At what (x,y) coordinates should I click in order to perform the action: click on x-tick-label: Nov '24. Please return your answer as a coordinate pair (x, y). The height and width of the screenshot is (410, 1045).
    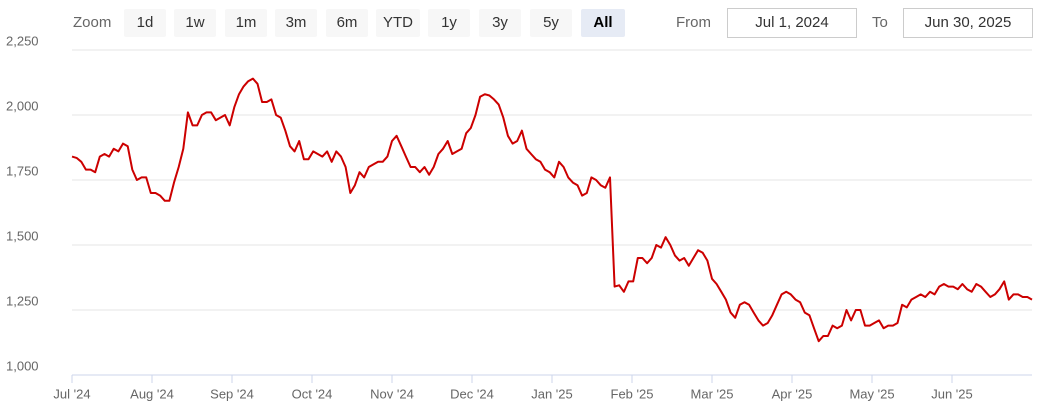
    Looking at the image, I should click on (392, 393).